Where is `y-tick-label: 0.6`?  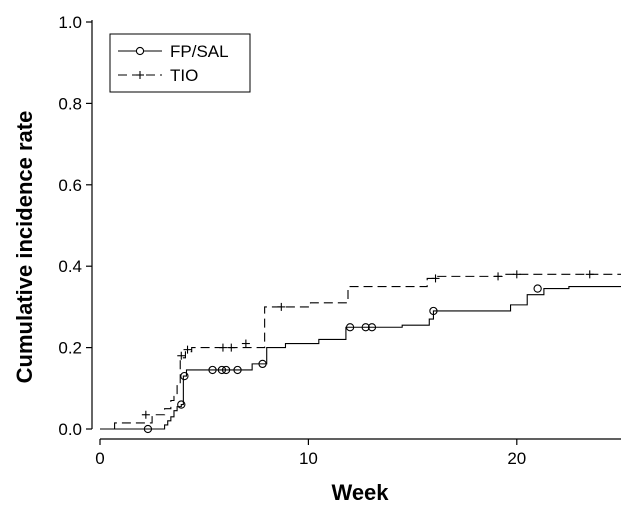 y-tick-label: 0.6 is located at coordinates (70, 185).